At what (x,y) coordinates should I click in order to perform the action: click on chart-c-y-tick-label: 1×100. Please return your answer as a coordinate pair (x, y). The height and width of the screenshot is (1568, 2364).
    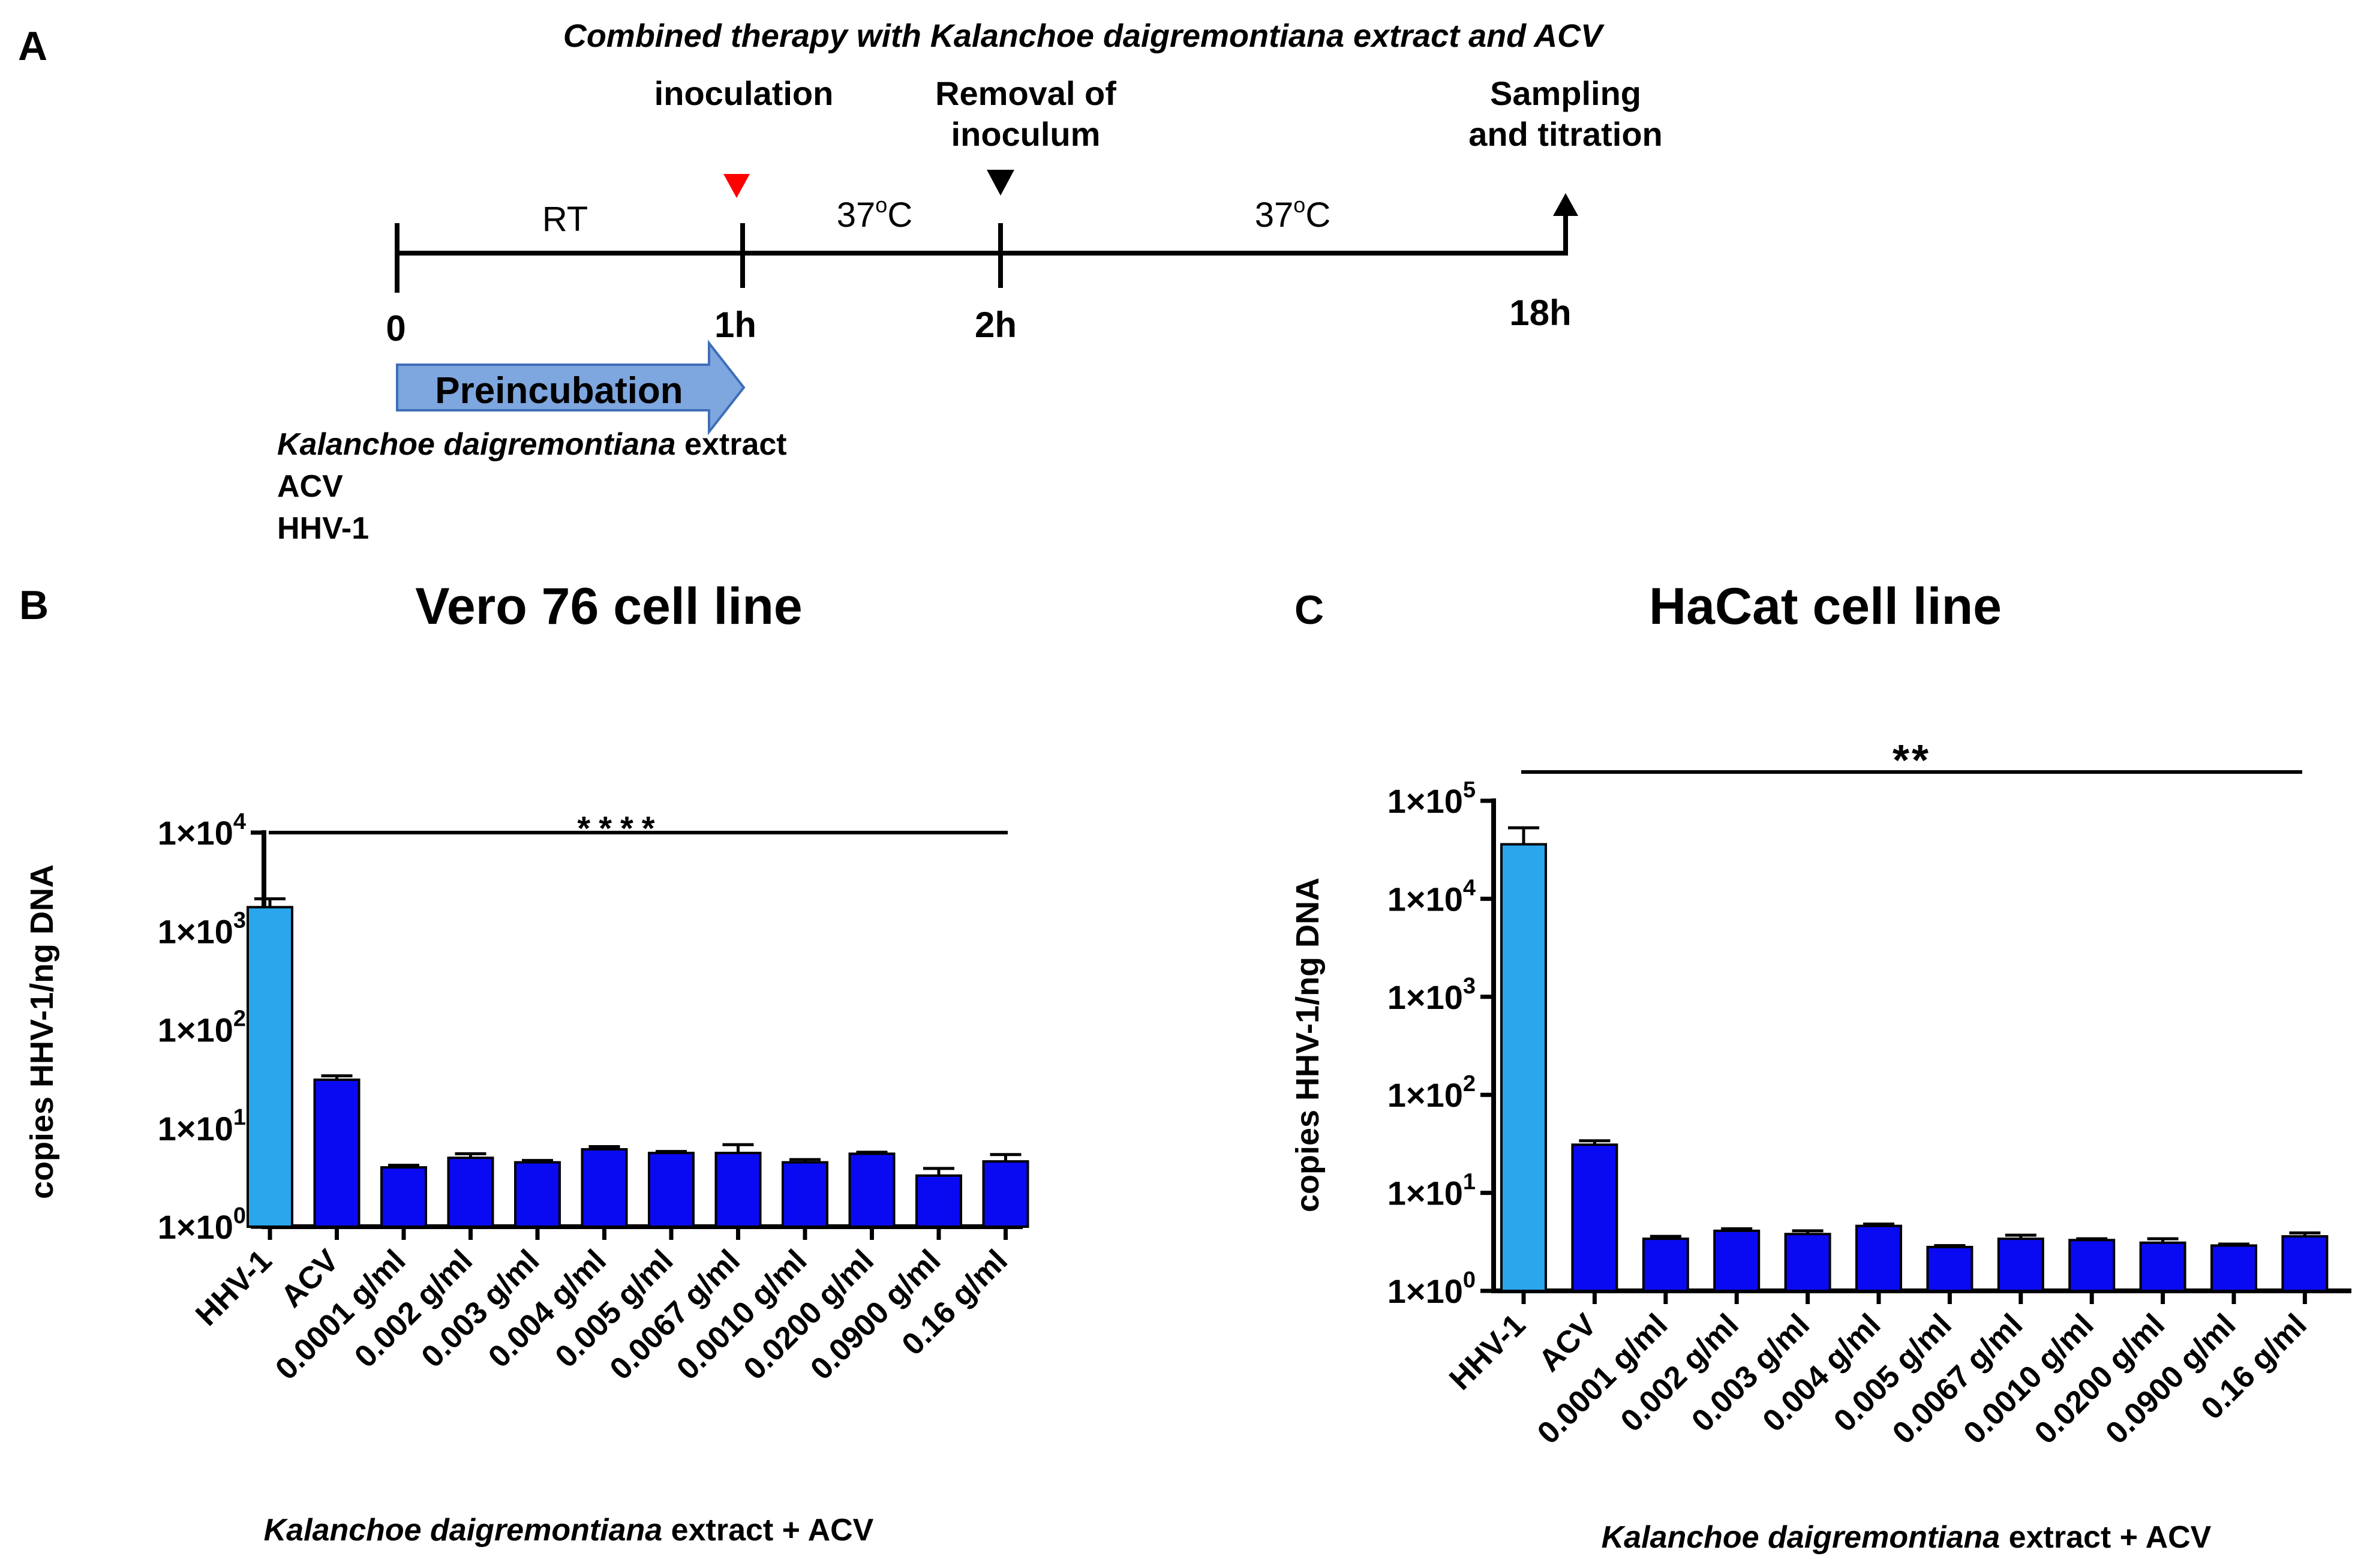
    Looking at the image, I should click on (1431, 1288).